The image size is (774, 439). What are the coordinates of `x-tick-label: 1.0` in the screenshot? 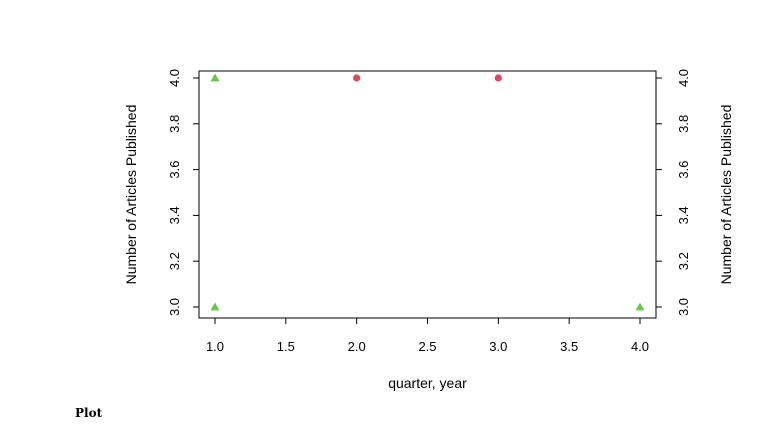 It's located at (215, 346).